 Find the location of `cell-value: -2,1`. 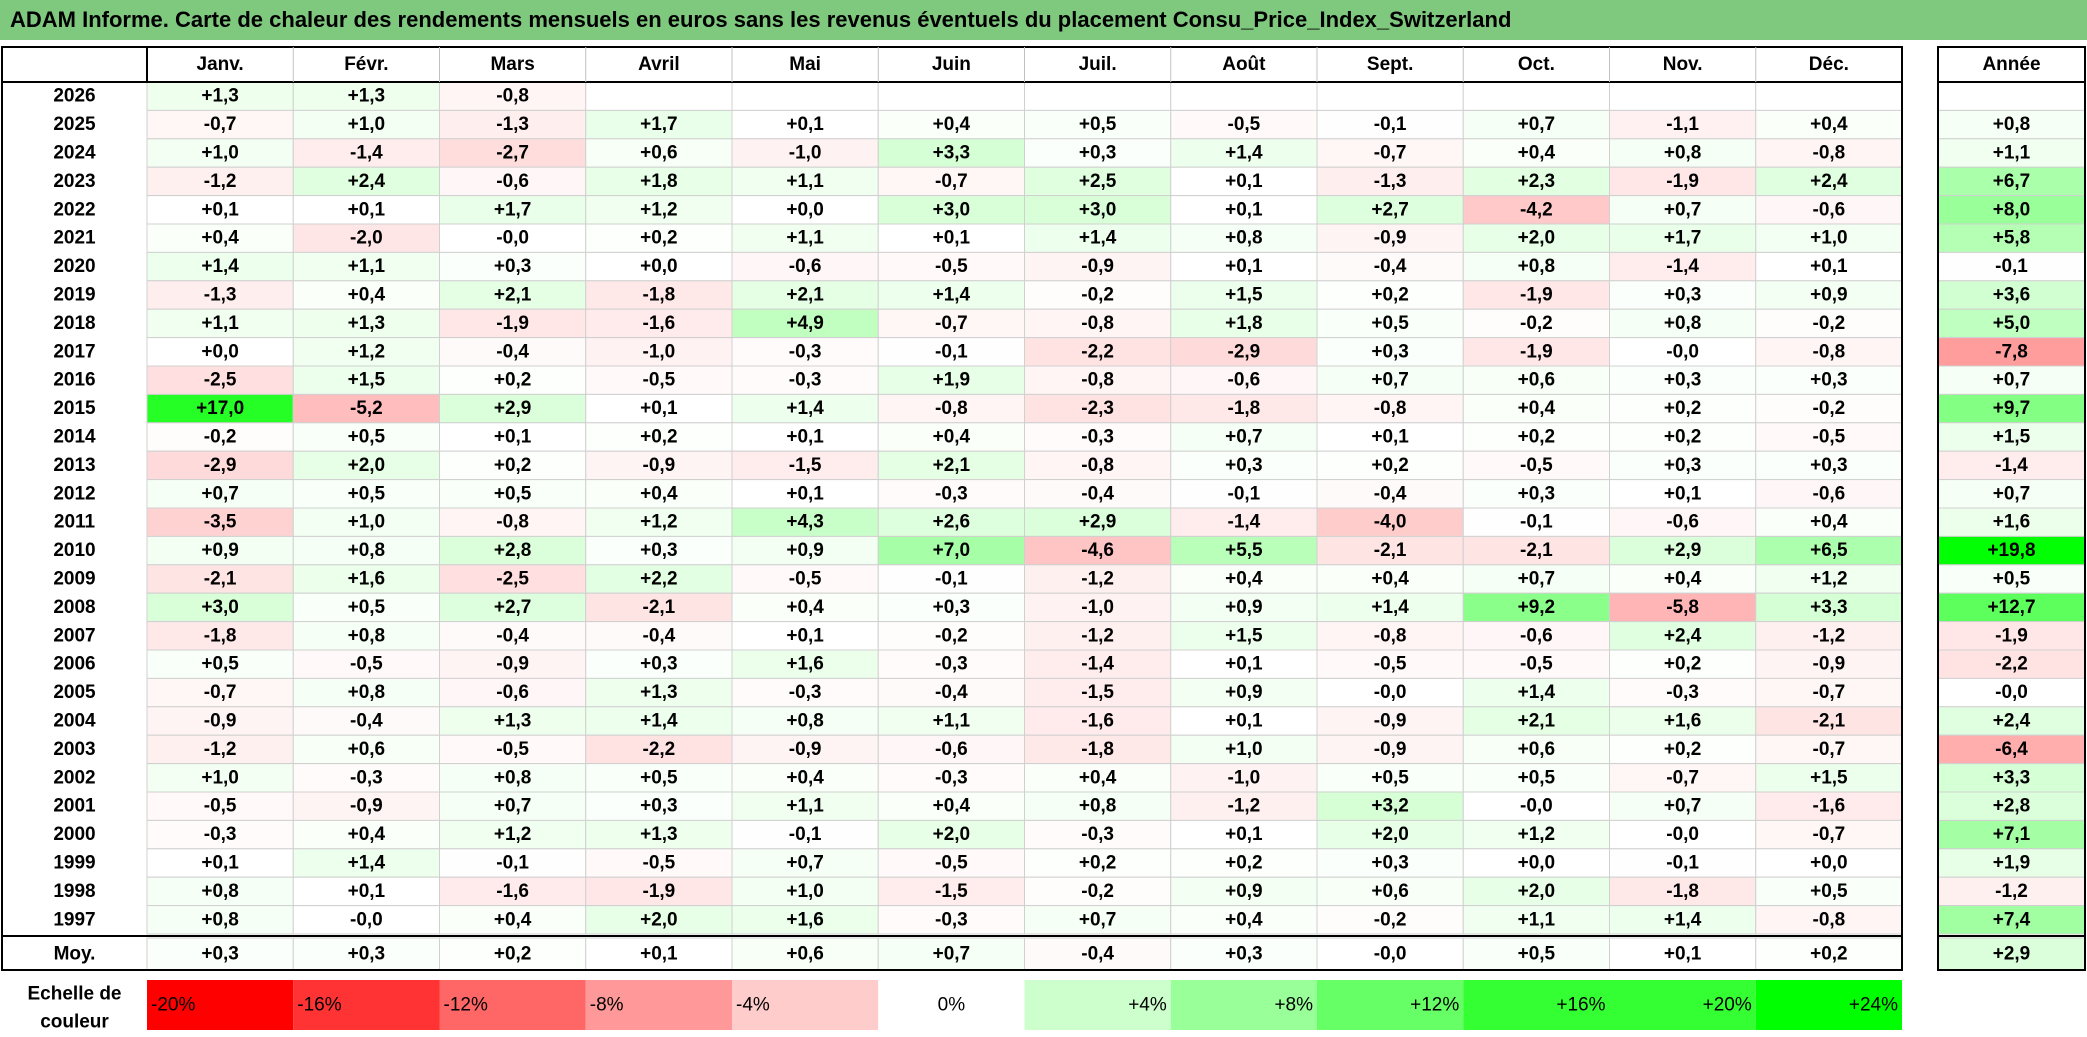

cell-value: -2,1 is located at coordinates (1390, 550).